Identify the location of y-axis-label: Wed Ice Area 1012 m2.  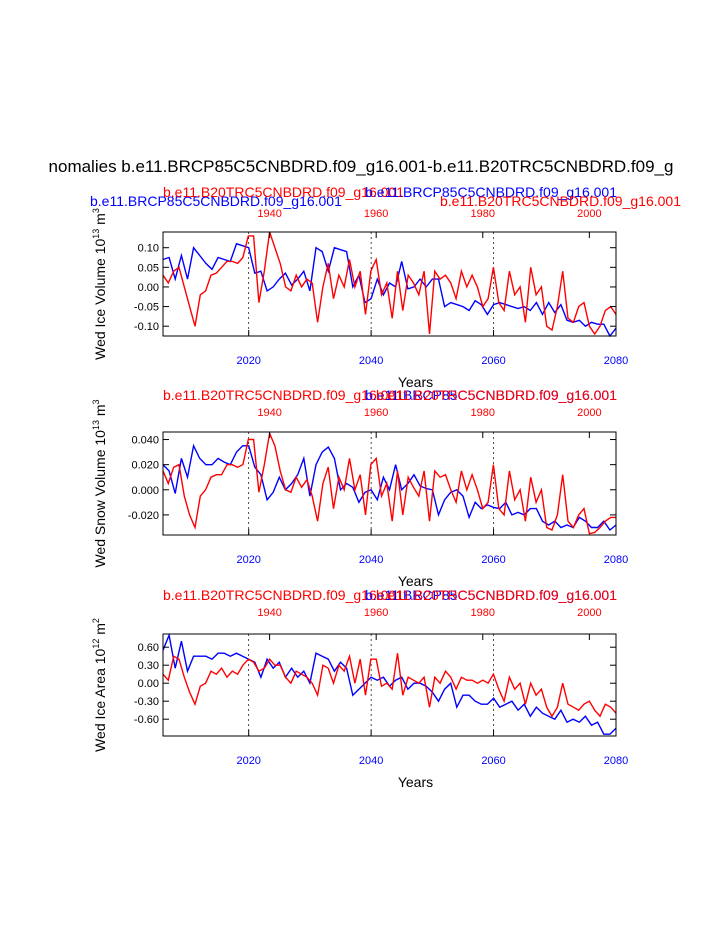
(99, 685).